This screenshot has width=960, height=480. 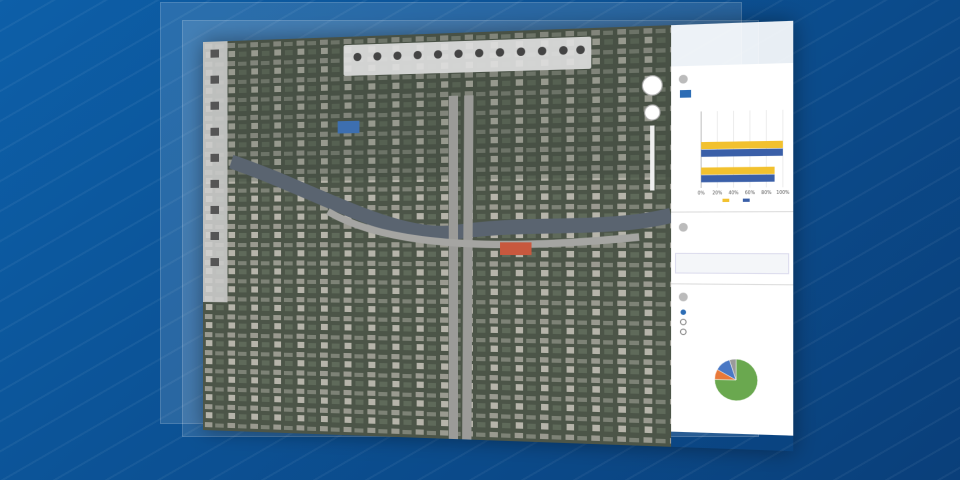 I want to click on sidebar-icons, so click(x=214, y=157).